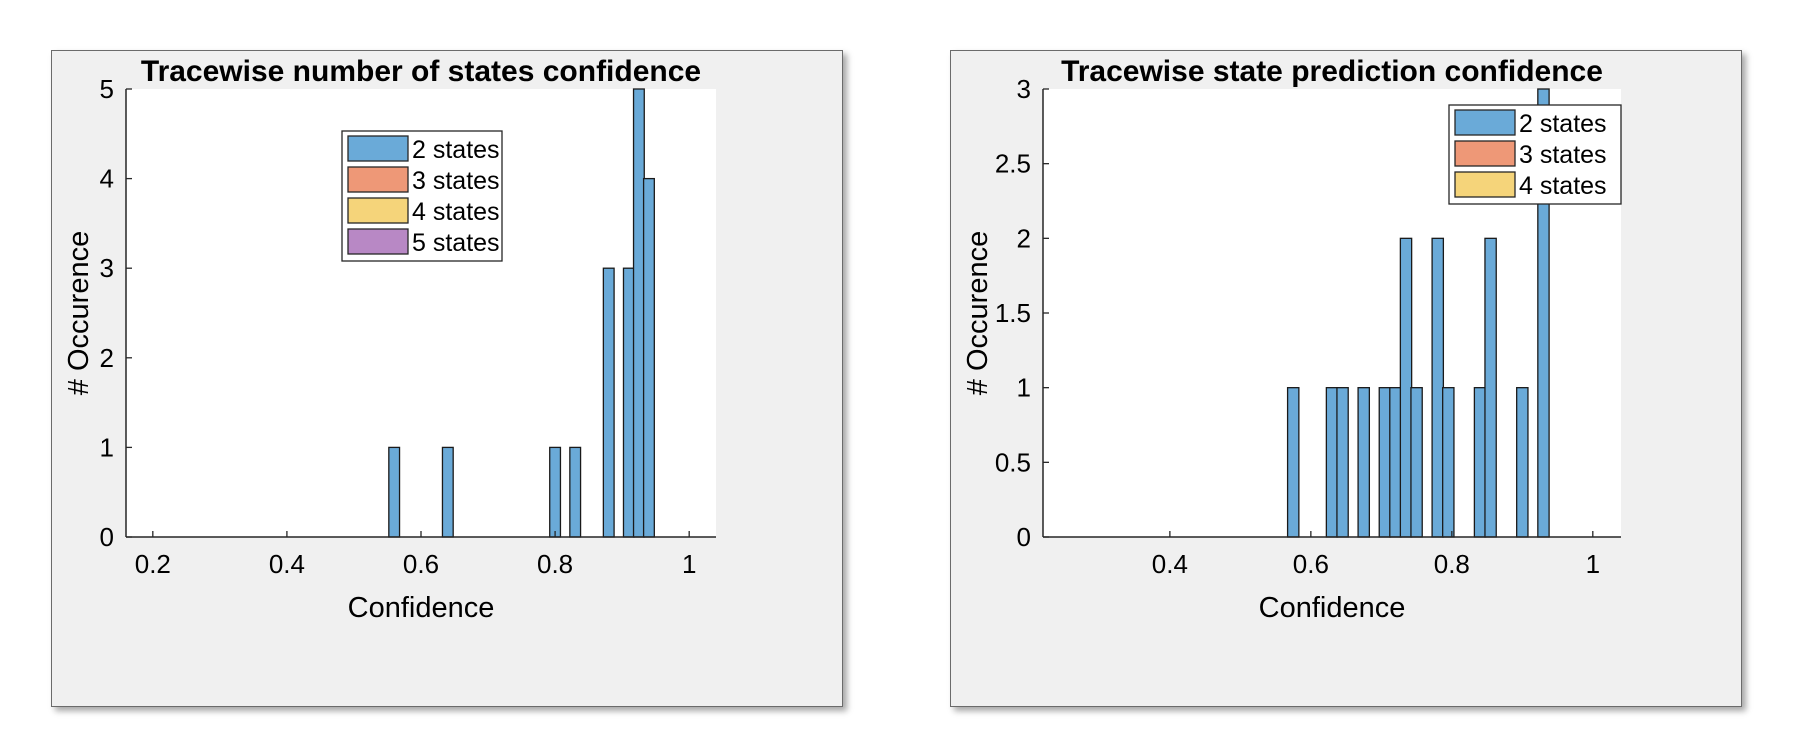 The image size is (1793, 756). I want to click on chart-title: Tracewise number of states confidence, so click(421, 71).